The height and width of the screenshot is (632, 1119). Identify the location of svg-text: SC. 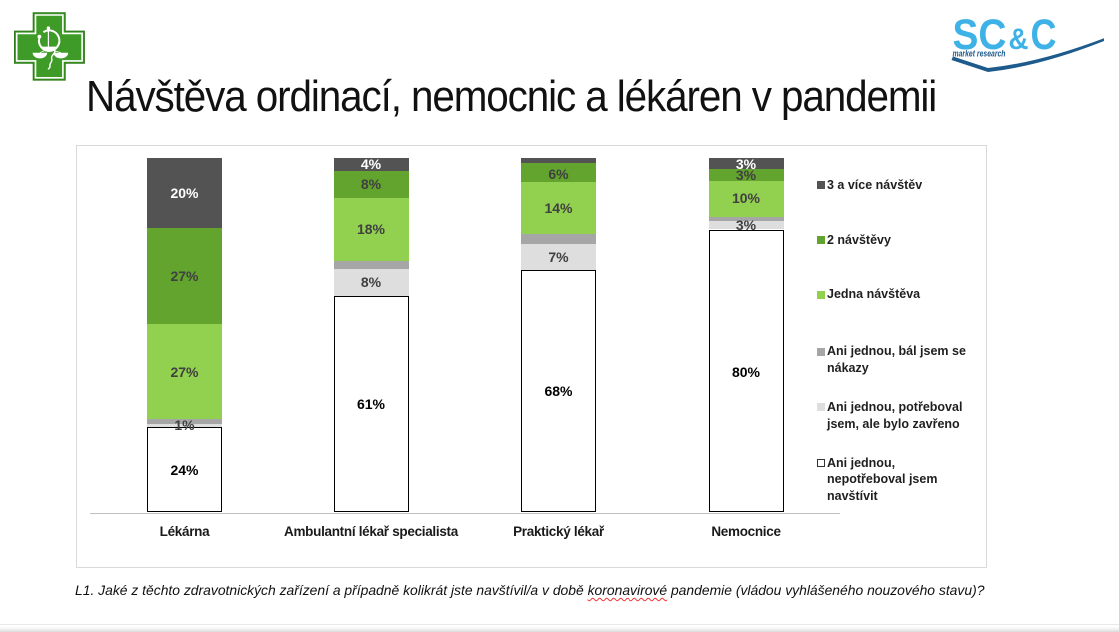
(980, 35).